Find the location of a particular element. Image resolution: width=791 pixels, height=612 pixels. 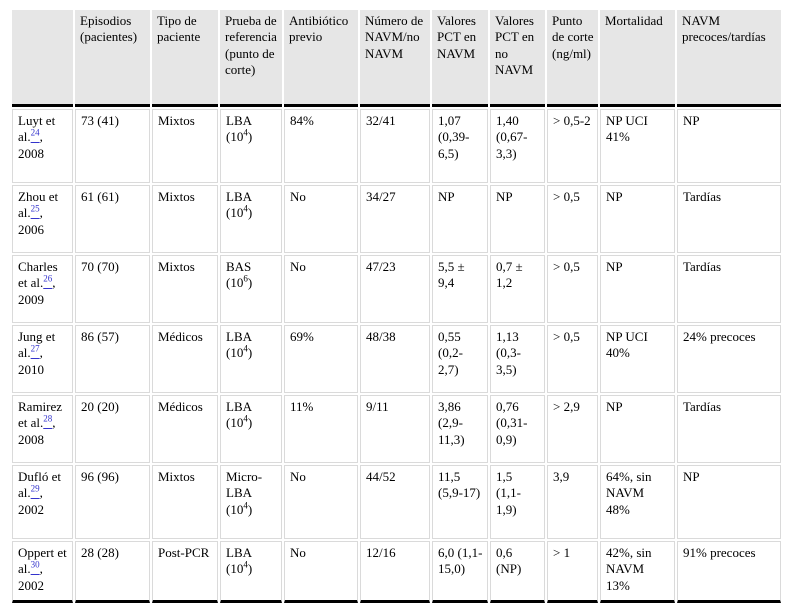

cell-numero: 34/27 is located at coordinates (395, 219).